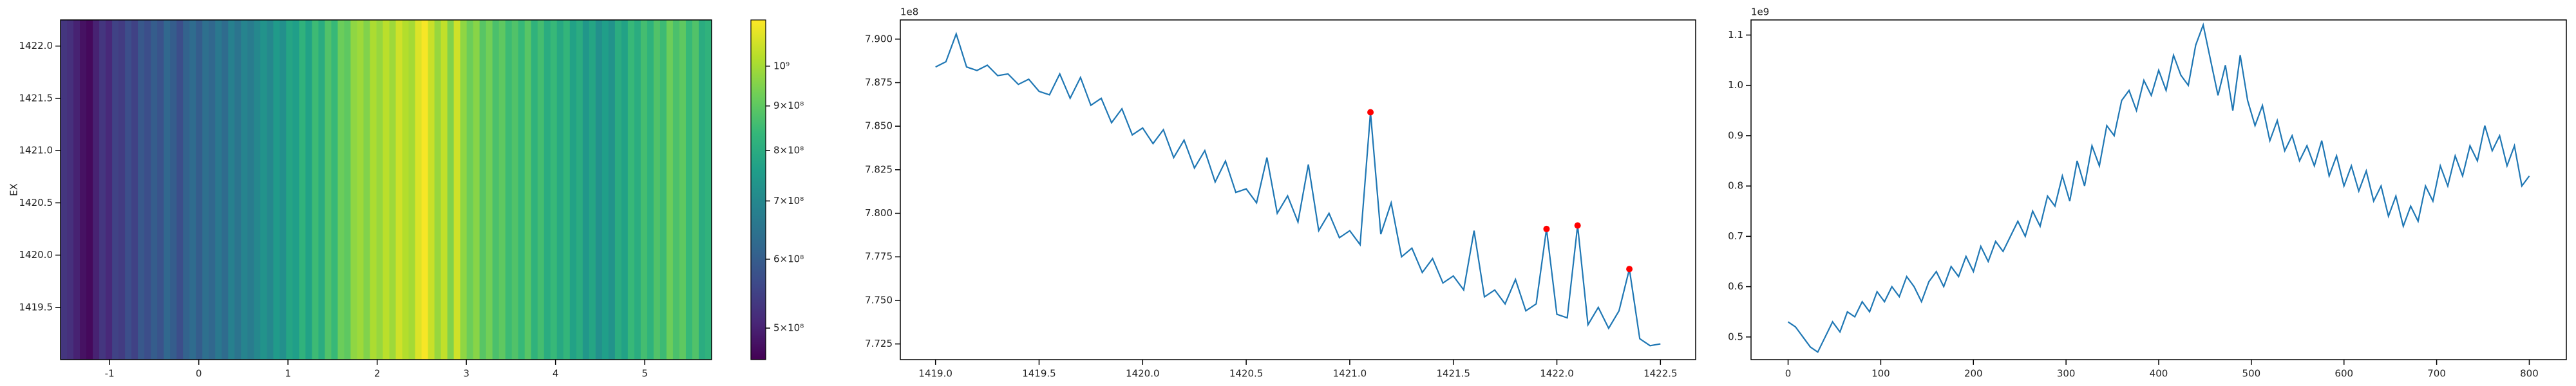 This screenshot has width=2576, height=386. I want to click on x-tick-label: 200, so click(1973, 374).